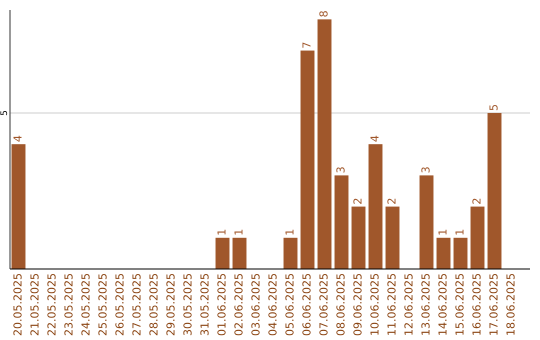 The width and height of the screenshot is (540, 340). I want to click on x-tick-label: 28.05.2025, so click(154, 304).